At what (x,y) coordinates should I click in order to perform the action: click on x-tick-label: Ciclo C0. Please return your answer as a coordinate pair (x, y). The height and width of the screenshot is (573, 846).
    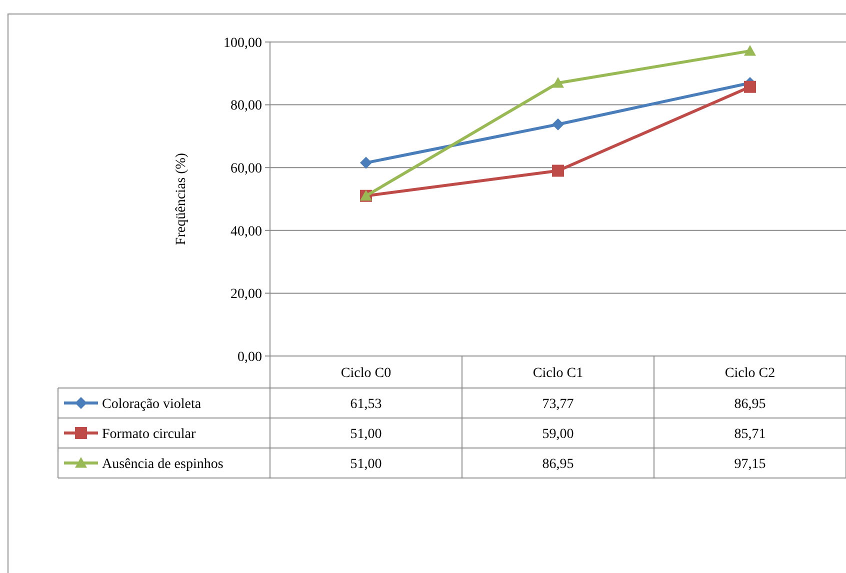
    Looking at the image, I should click on (366, 373).